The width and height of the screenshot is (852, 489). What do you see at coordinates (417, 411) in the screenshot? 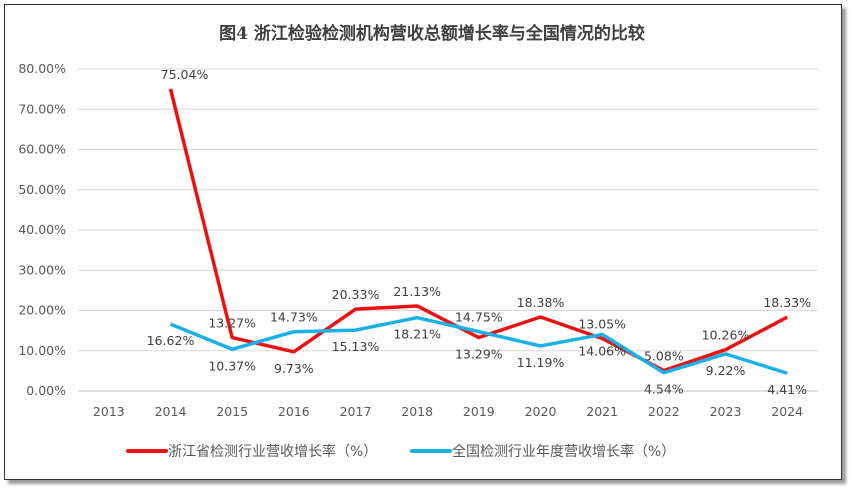
I see `x-tick-label: 2018` at bounding box center [417, 411].